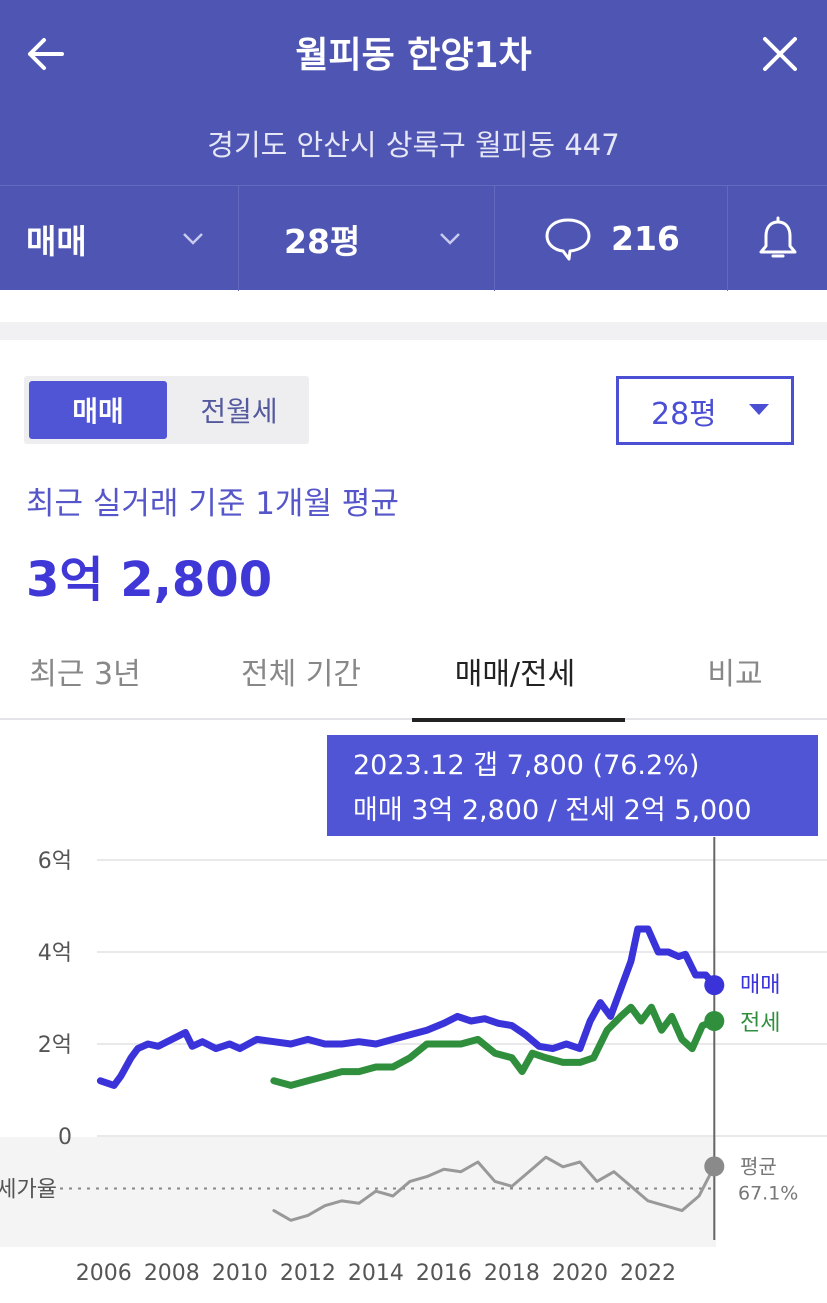 This screenshot has height=1303, width=827. What do you see at coordinates (367, 238) in the screenshot?
I see `size-dropdown: 28평` at bounding box center [367, 238].